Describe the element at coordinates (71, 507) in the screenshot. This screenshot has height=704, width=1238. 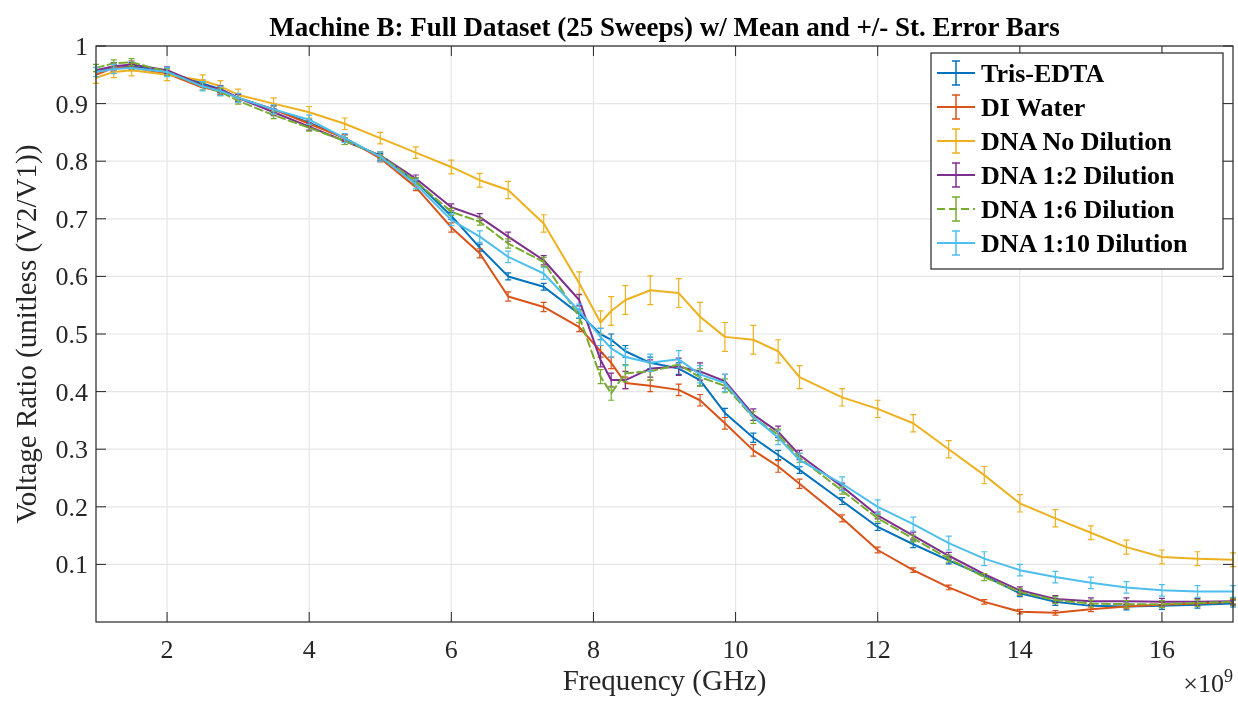
I see `y-tick-label: 0.2` at that location.